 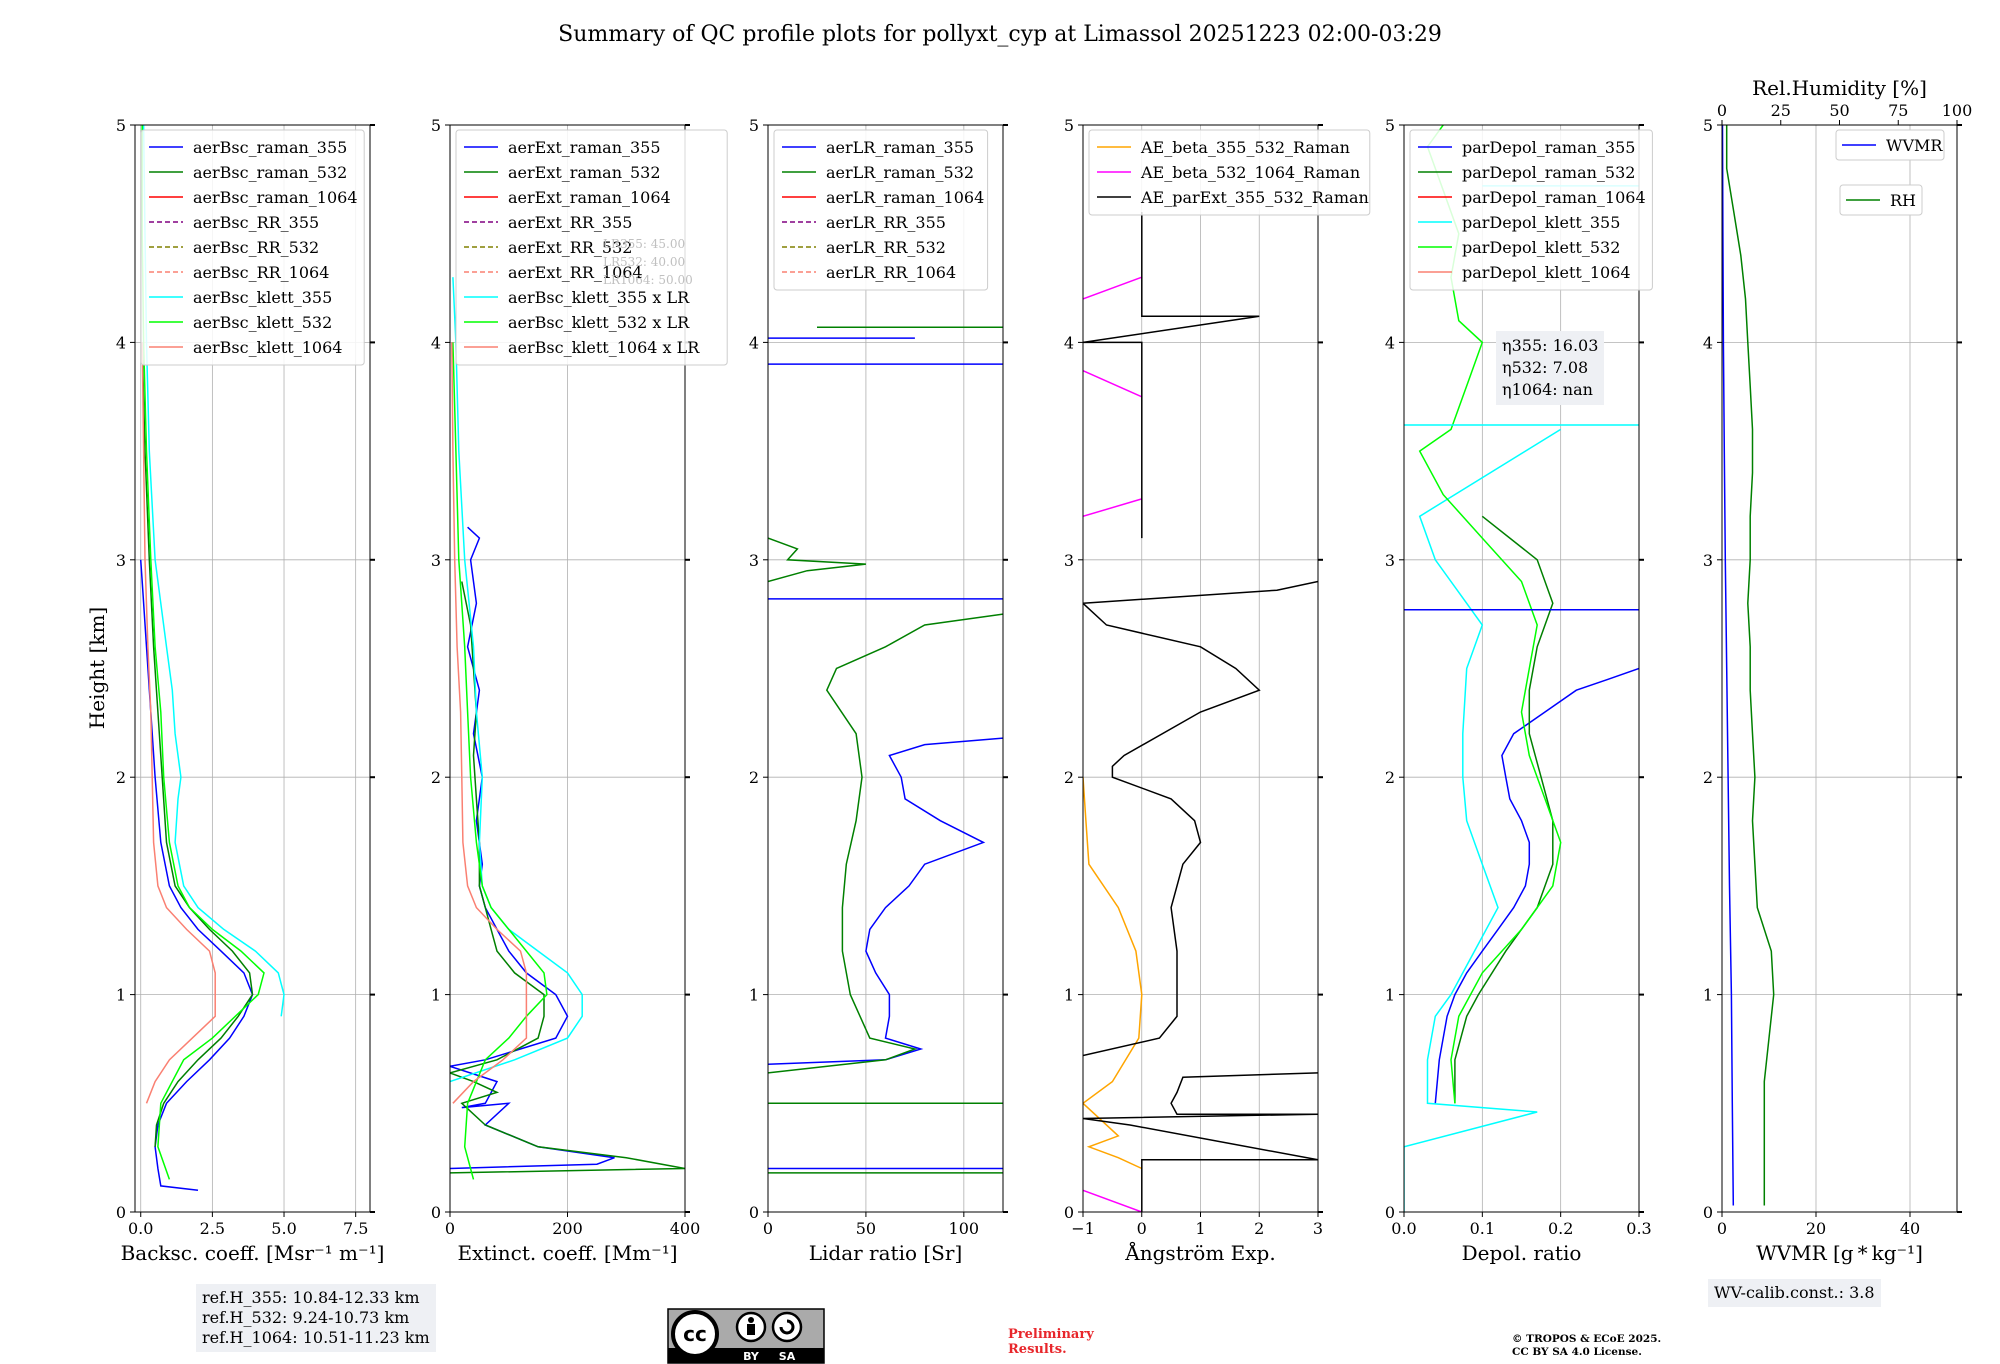 What do you see at coordinates (604, 347) in the screenshot?
I see `legend-label: aerBsc_klett_1064 x LR` at bounding box center [604, 347].